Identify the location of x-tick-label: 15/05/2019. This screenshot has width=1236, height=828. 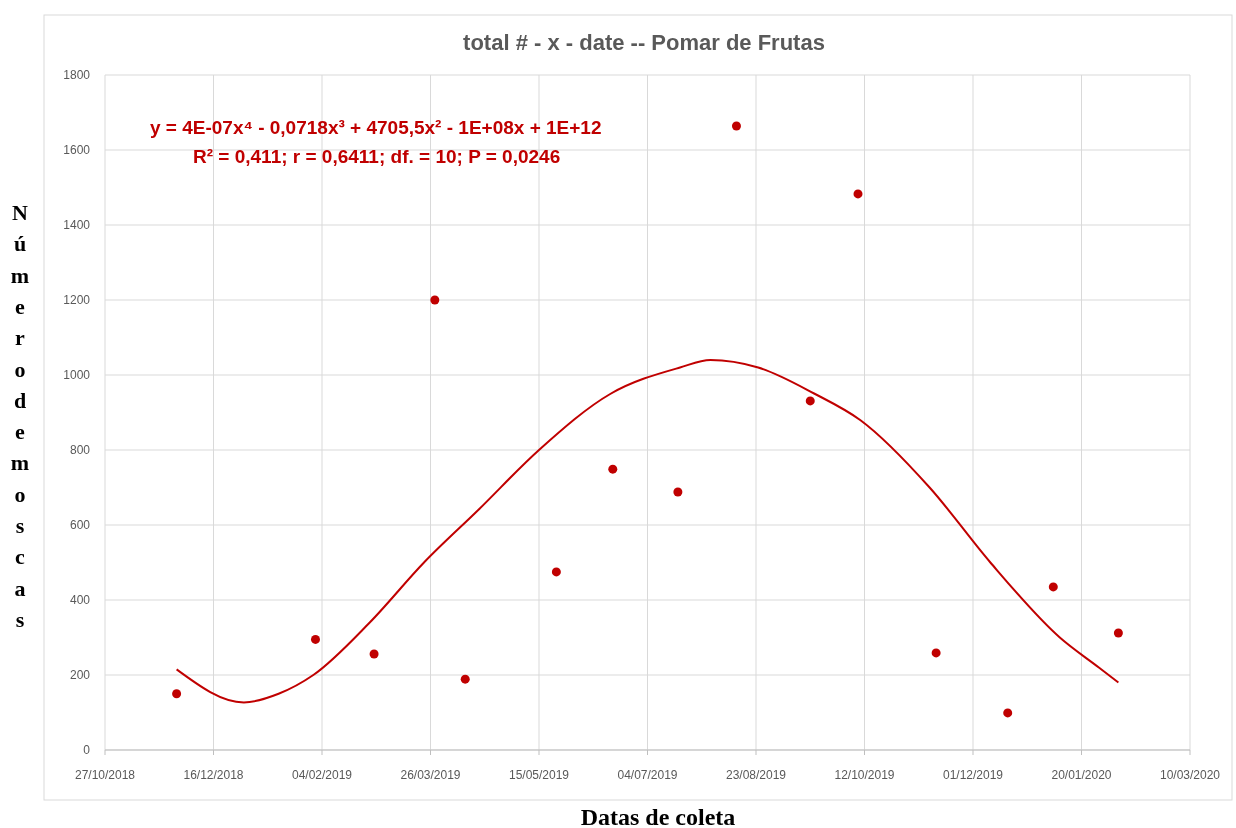
(539, 775).